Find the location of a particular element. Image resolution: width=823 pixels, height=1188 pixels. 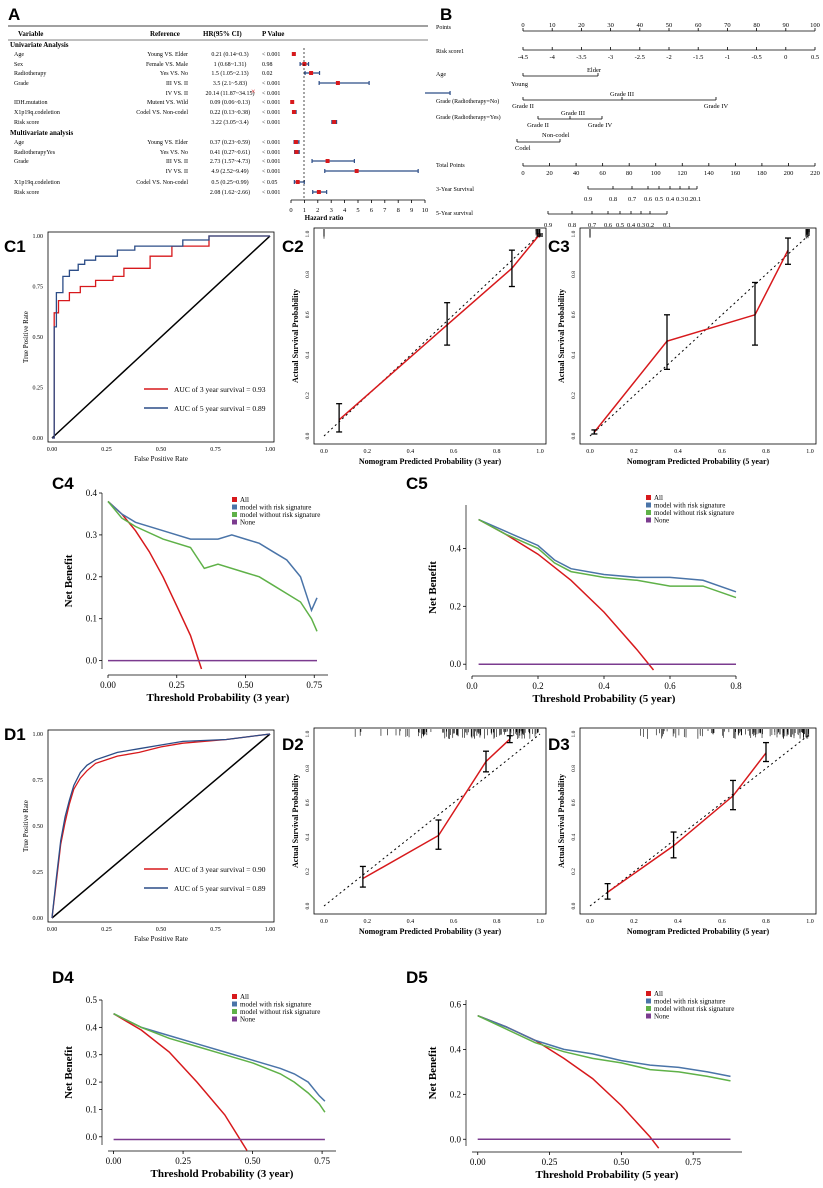

y-tick-label: 0.50 is located at coordinates (38, 827).